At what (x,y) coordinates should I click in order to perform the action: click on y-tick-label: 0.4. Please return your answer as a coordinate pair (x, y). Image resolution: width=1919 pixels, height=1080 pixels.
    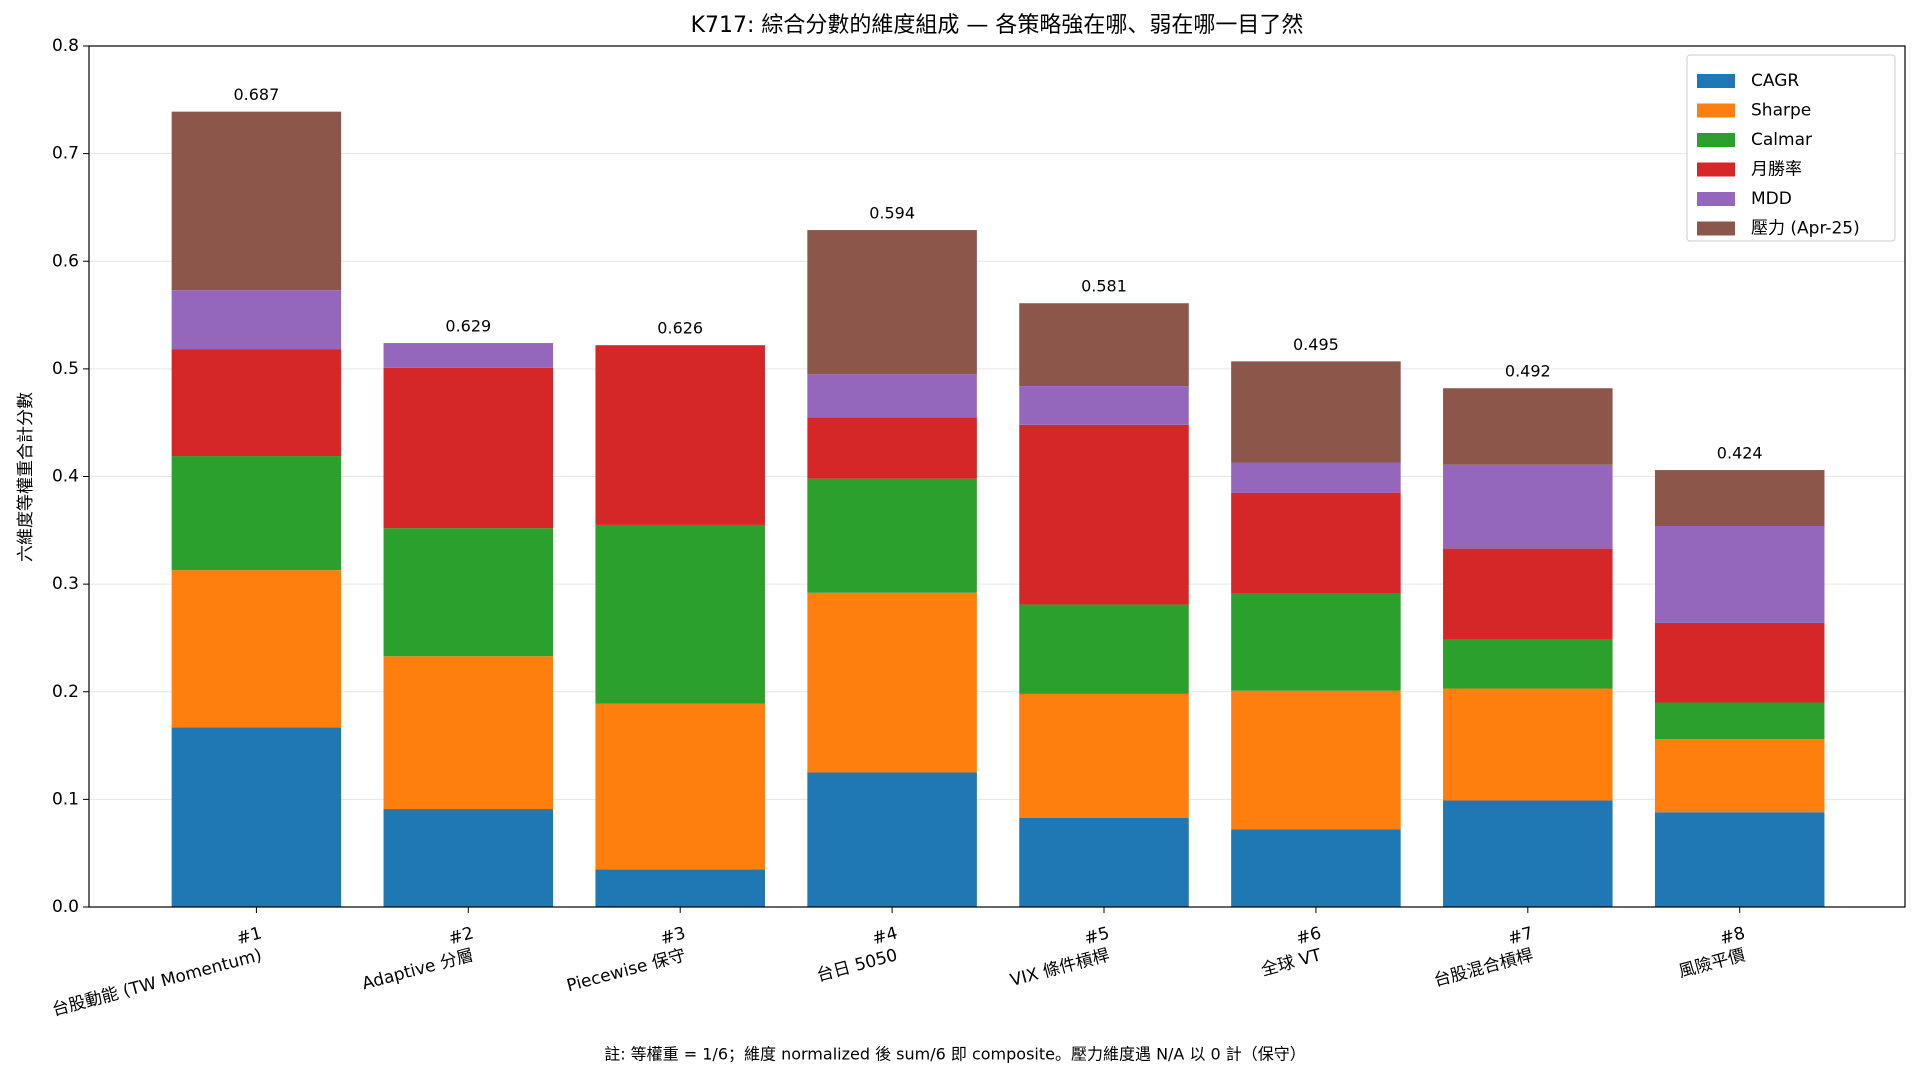
    Looking at the image, I should click on (65, 477).